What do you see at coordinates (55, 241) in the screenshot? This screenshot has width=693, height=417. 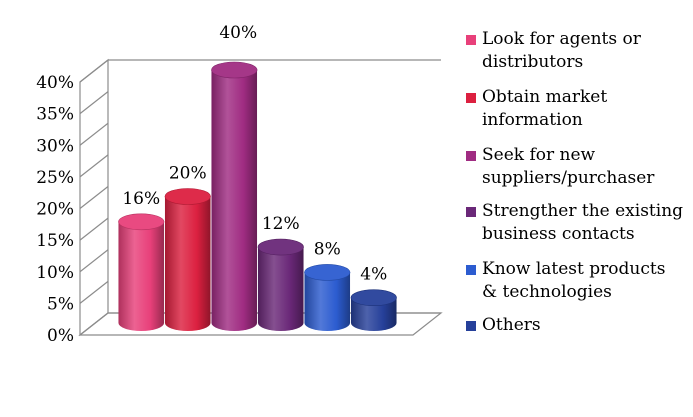 I see `y-tick-label: 15%` at bounding box center [55, 241].